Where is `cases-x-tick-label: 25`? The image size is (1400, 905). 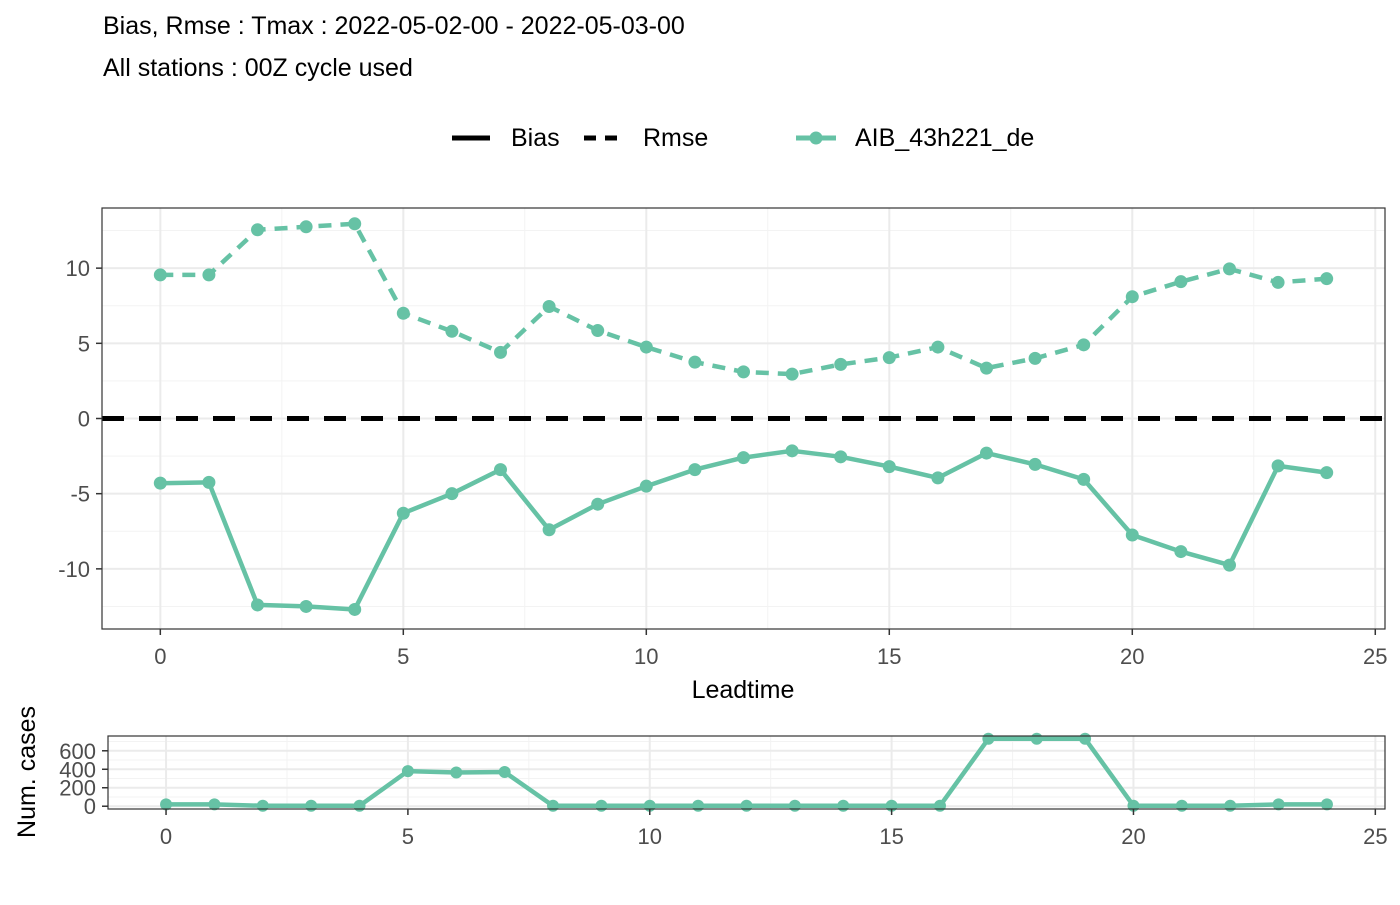
cases-x-tick-label: 25 is located at coordinates (1375, 836).